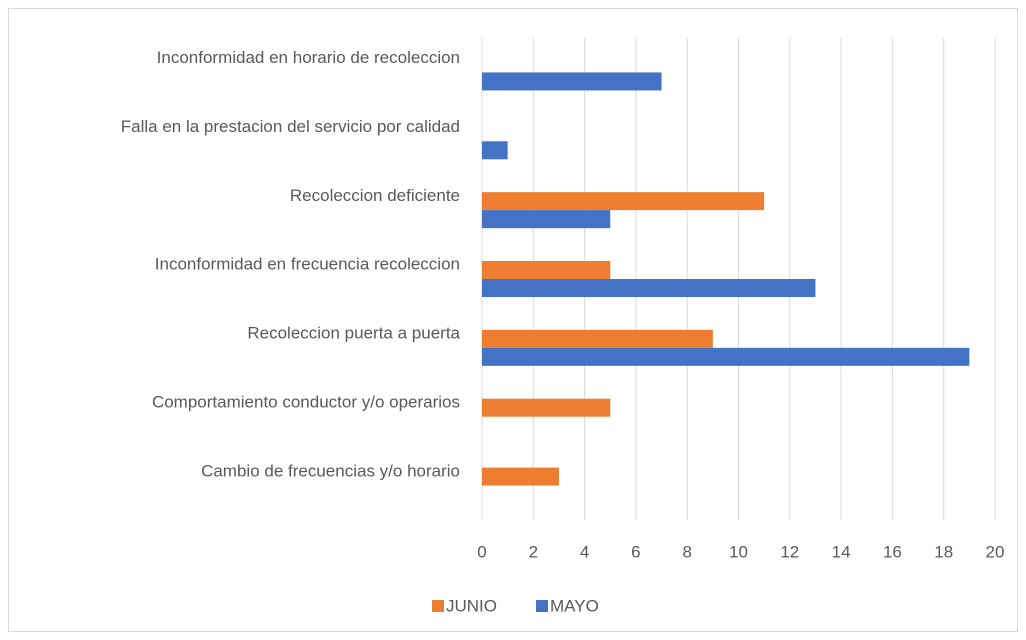 The width and height of the screenshot is (1026, 640). What do you see at coordinates (375, 195) in the screenshot?
I see `y-tick-label: Recoleccion deficiente` at bounding box center [375, 195].